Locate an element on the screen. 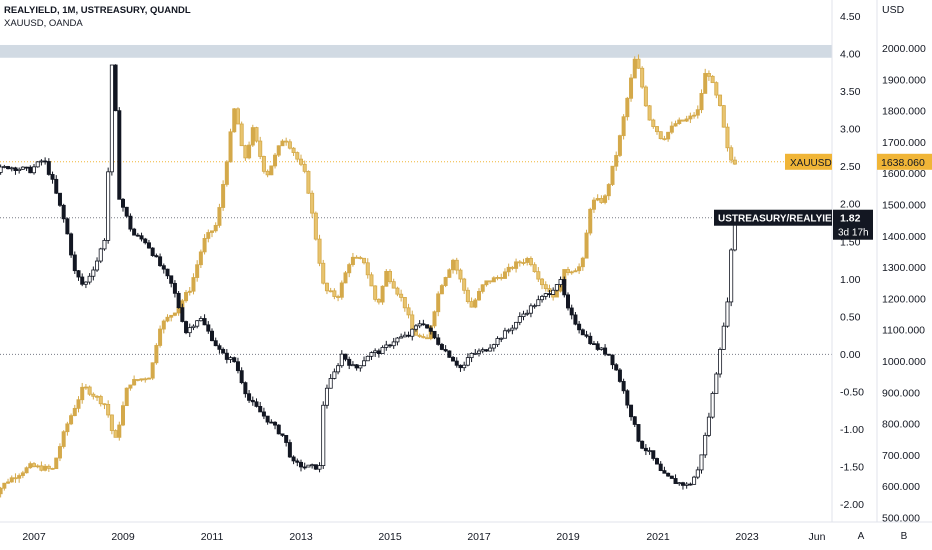  yield-price-text: 1.82 is located at coordinates (850, 219).